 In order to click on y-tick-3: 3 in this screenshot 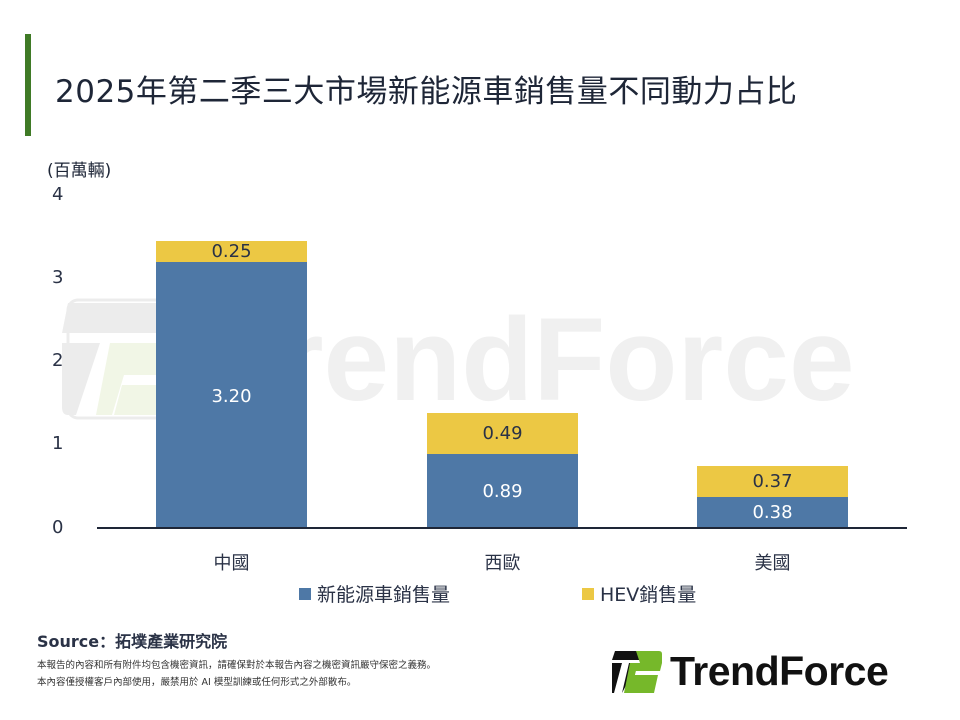, I will do `click(58, 277)`.